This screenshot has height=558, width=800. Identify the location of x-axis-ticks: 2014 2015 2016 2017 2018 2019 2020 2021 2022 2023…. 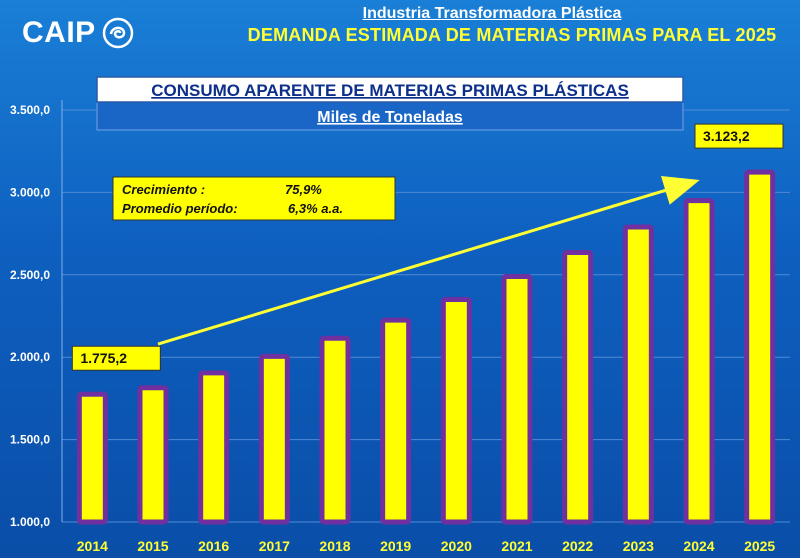
(426, 546).